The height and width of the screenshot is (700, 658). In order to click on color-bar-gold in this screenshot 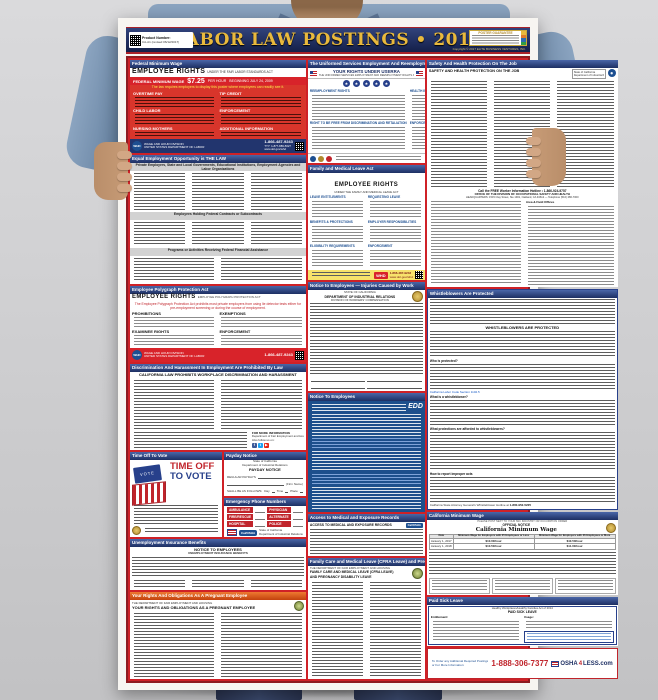, I will do `click(523, 33)`.